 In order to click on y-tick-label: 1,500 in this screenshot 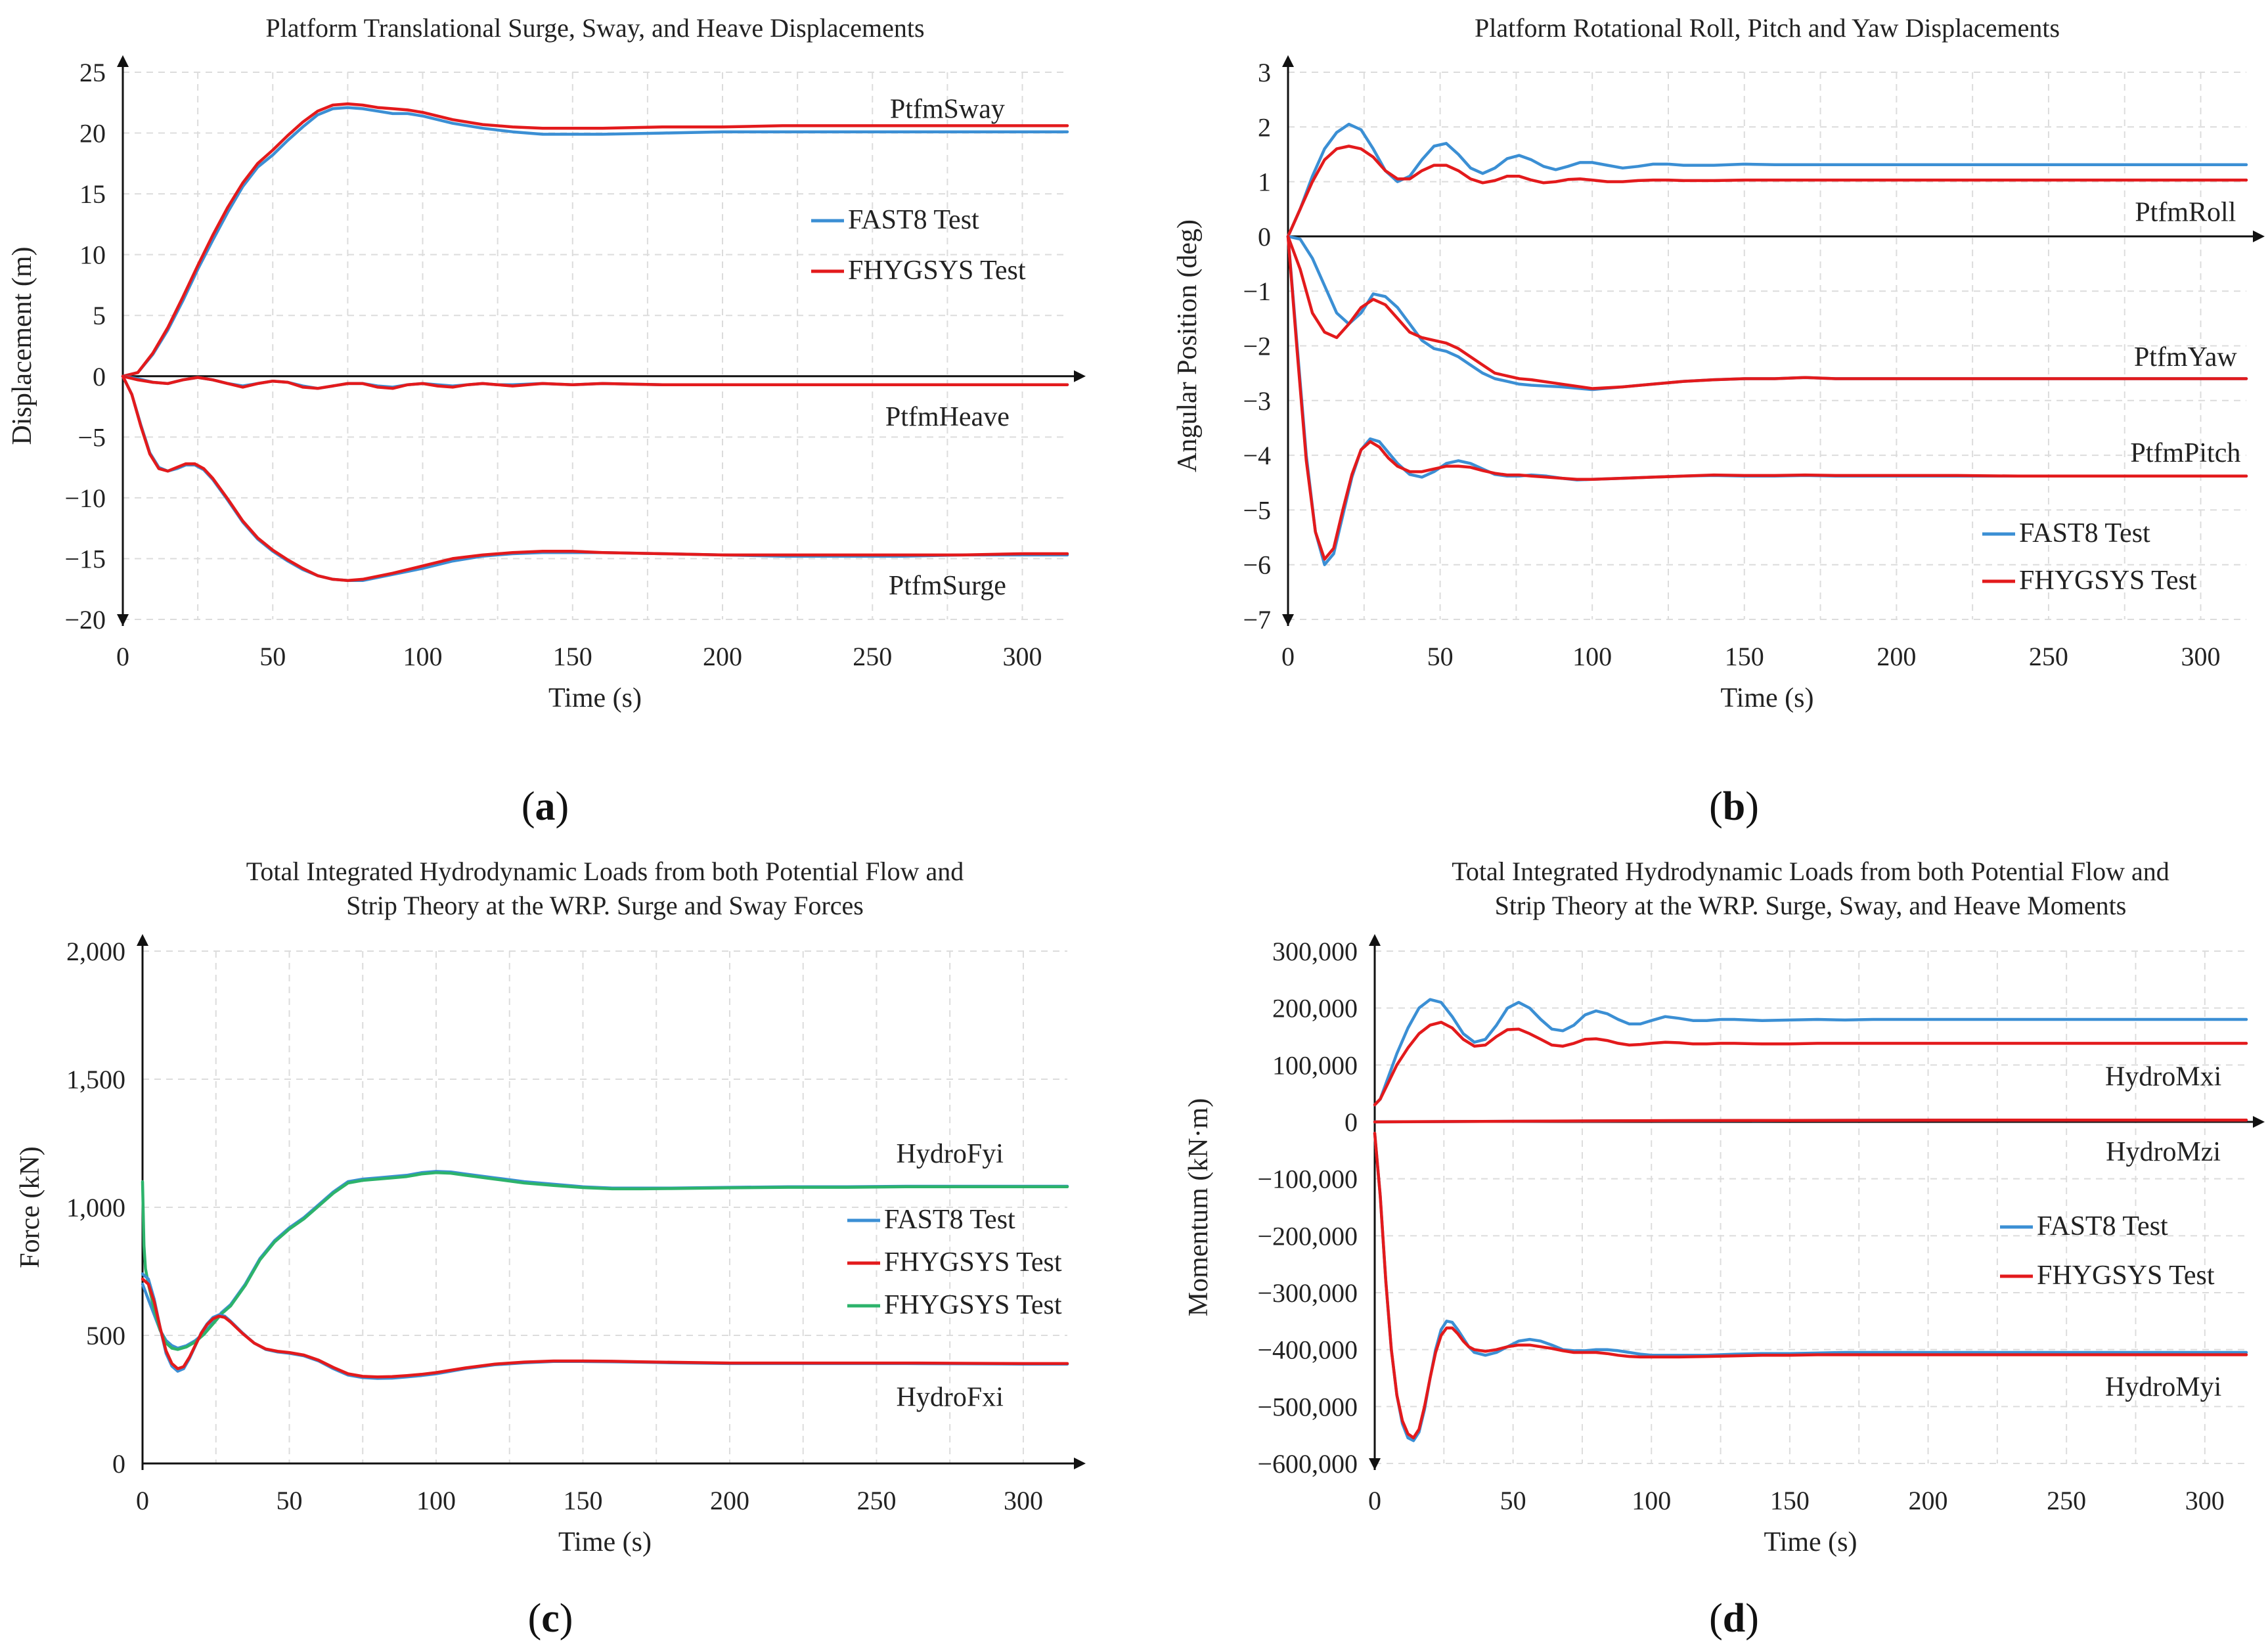, I will do `click(96, 1079)`.